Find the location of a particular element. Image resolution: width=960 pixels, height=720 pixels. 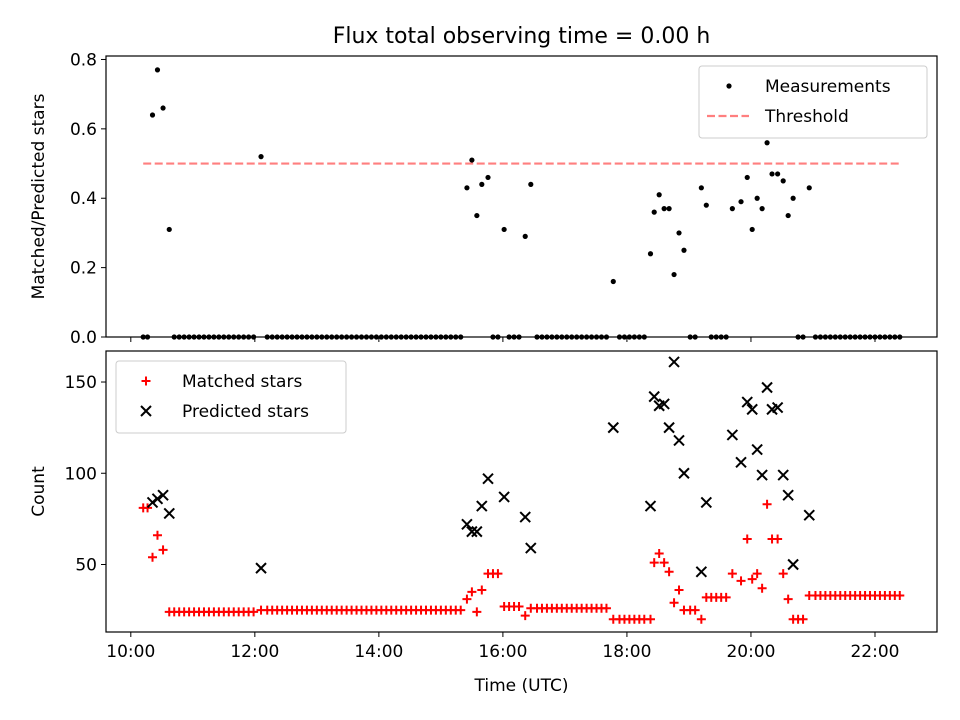

y-axis-label: Count is located at coordinates (39, 491).